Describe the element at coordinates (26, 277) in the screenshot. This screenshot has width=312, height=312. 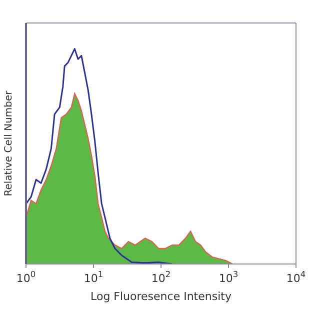
I see `x-tick-label: 10$^{0}$` at that location.